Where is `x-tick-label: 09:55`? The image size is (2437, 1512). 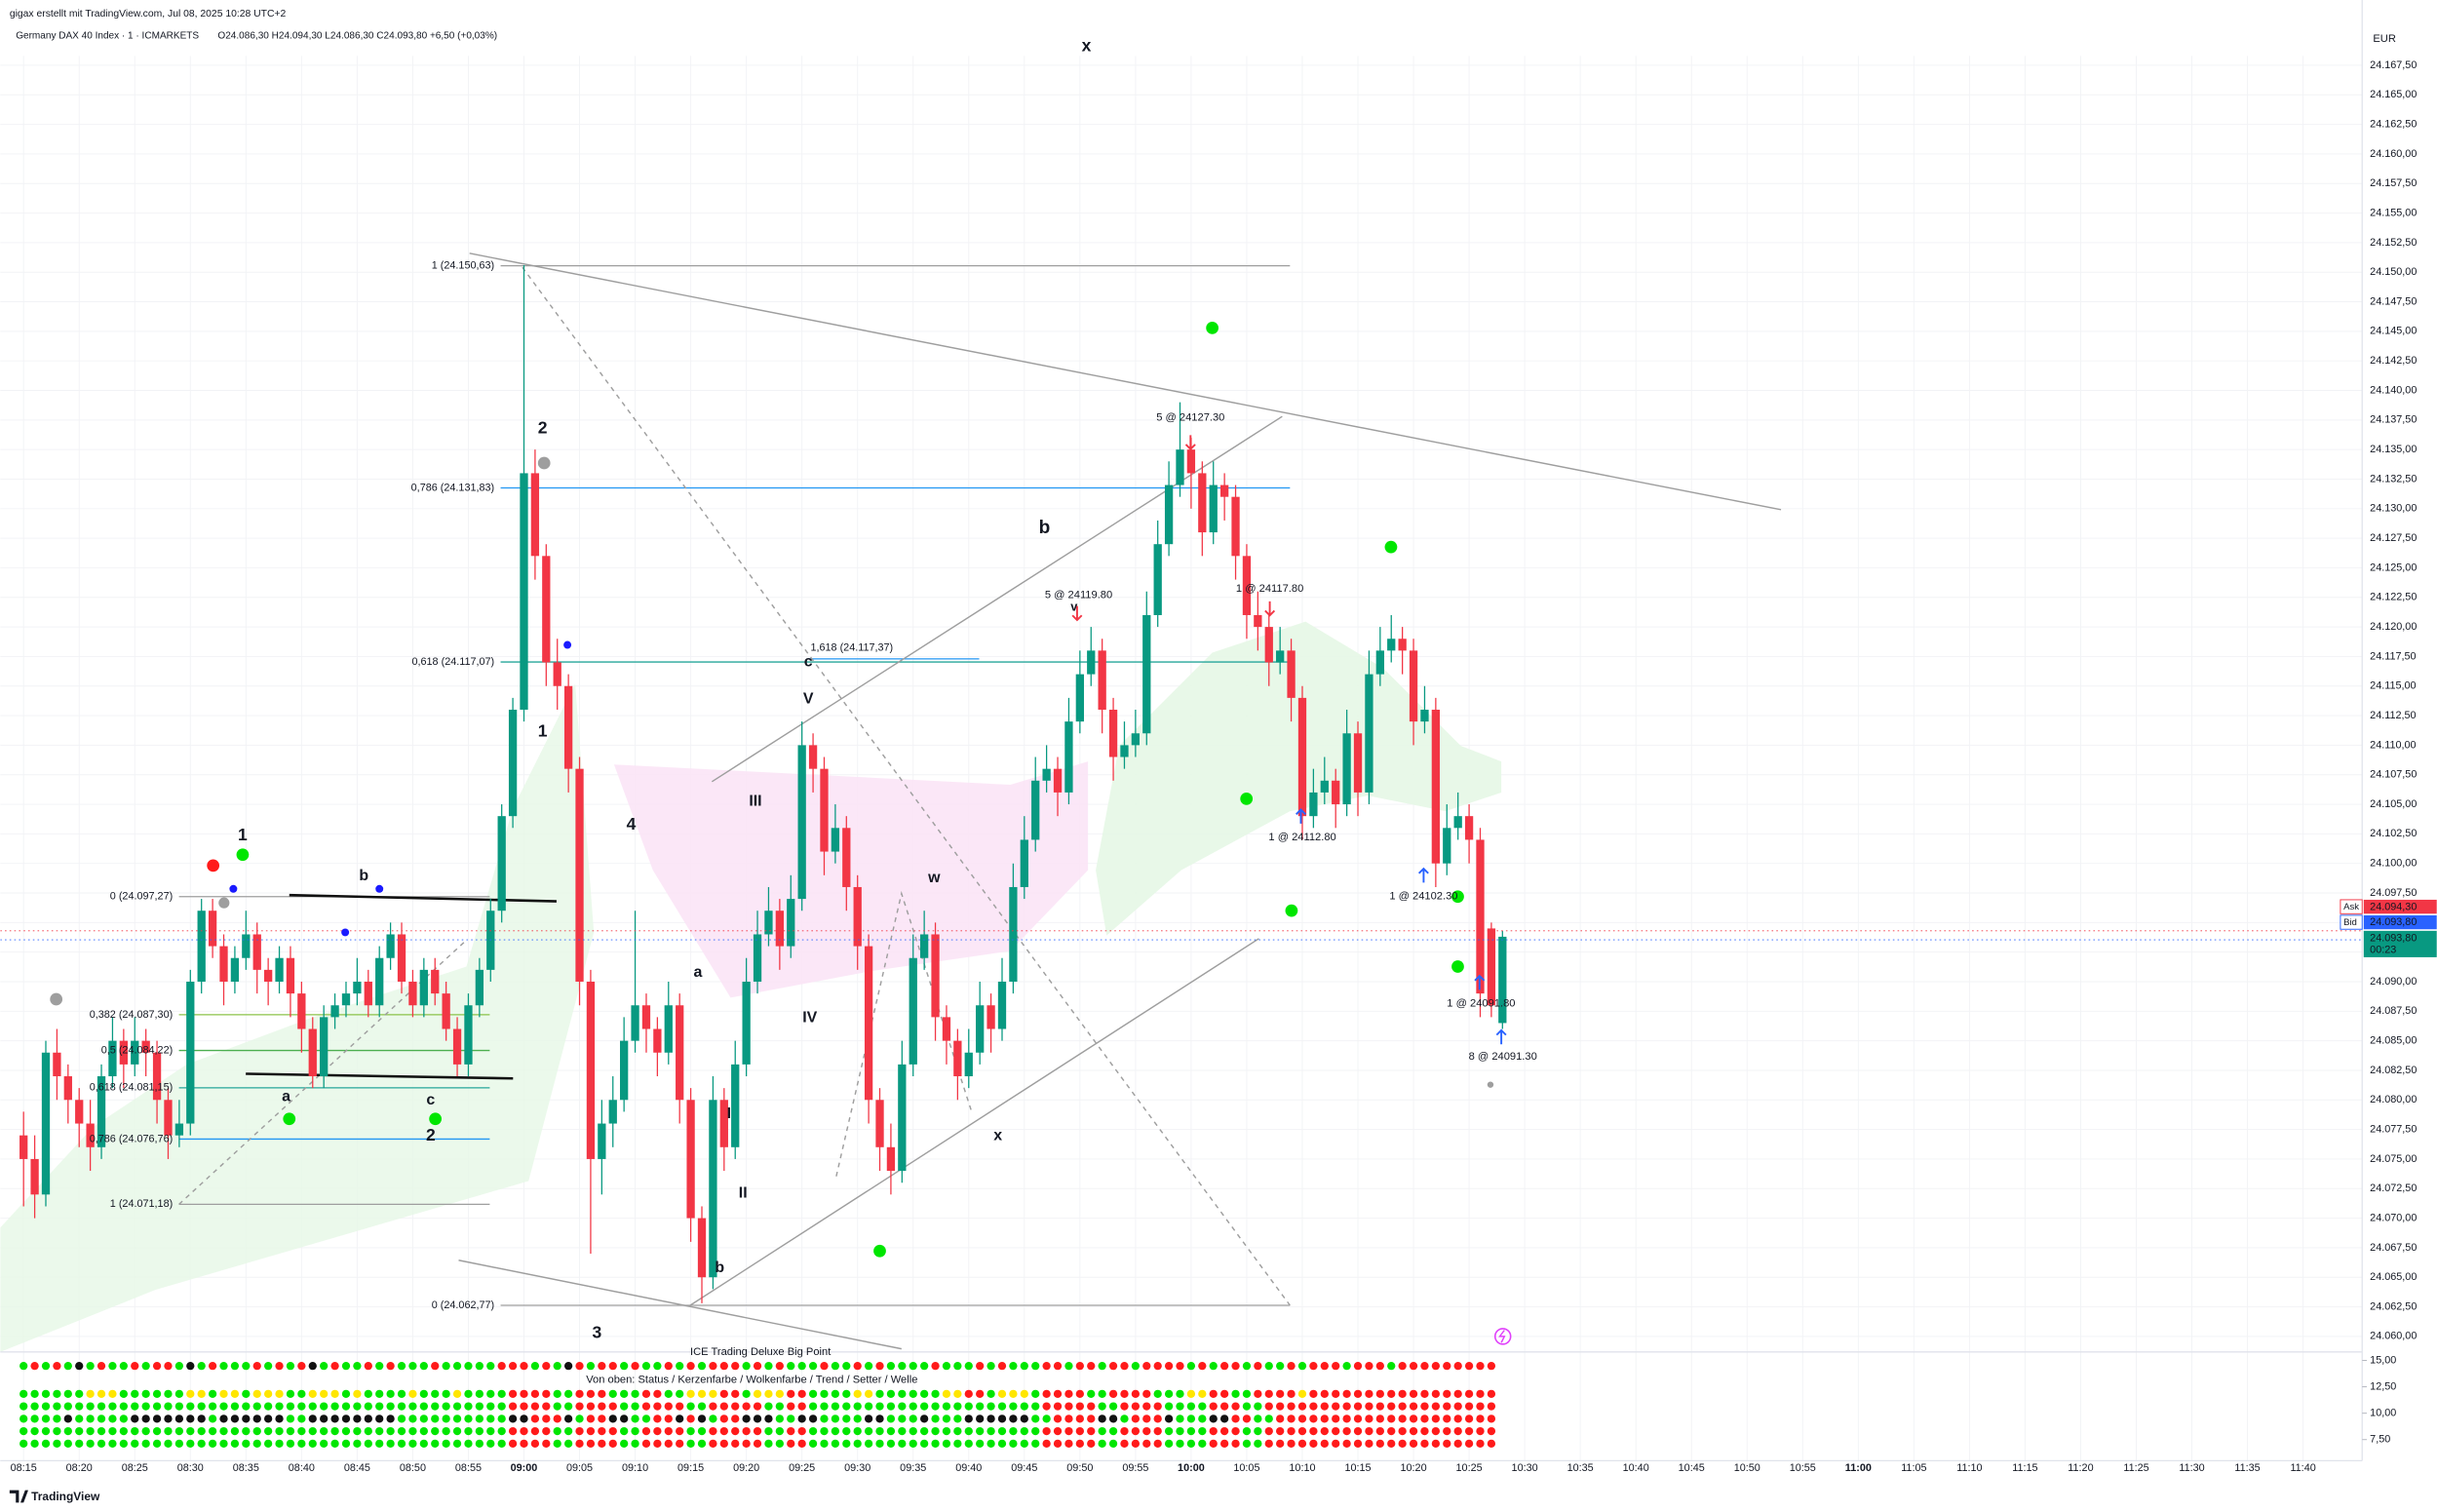
x-tick-label: 09:55 is located at coordinates (1135, 1468).